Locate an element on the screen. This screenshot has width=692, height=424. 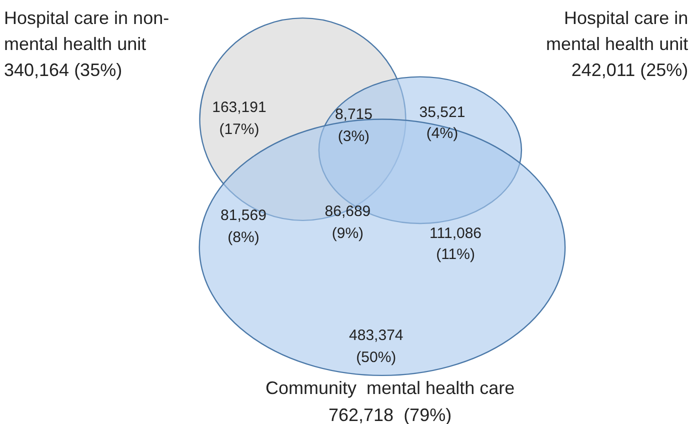
category-label: Hospital care in mental health unit is located at coordinates (617, 31).